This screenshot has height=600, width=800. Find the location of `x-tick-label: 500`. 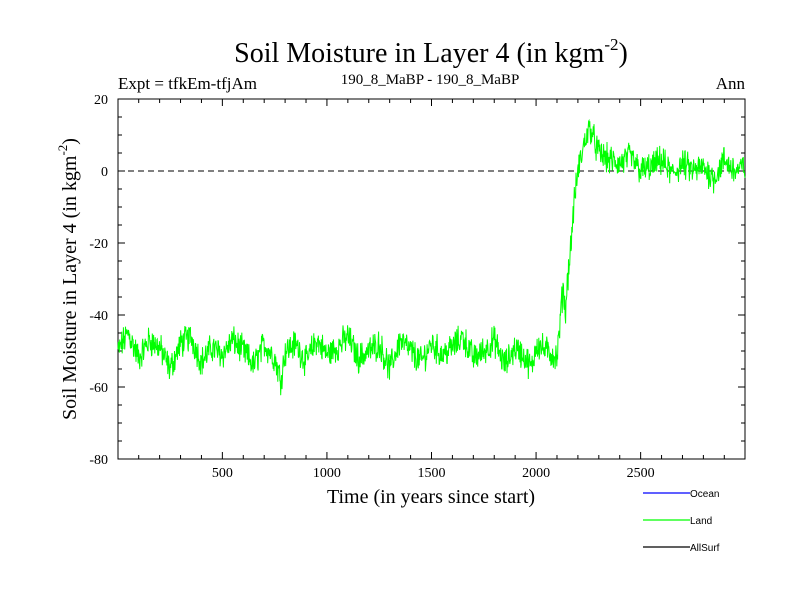

x-tick-label: 500 is located at coordinates (222, 473).